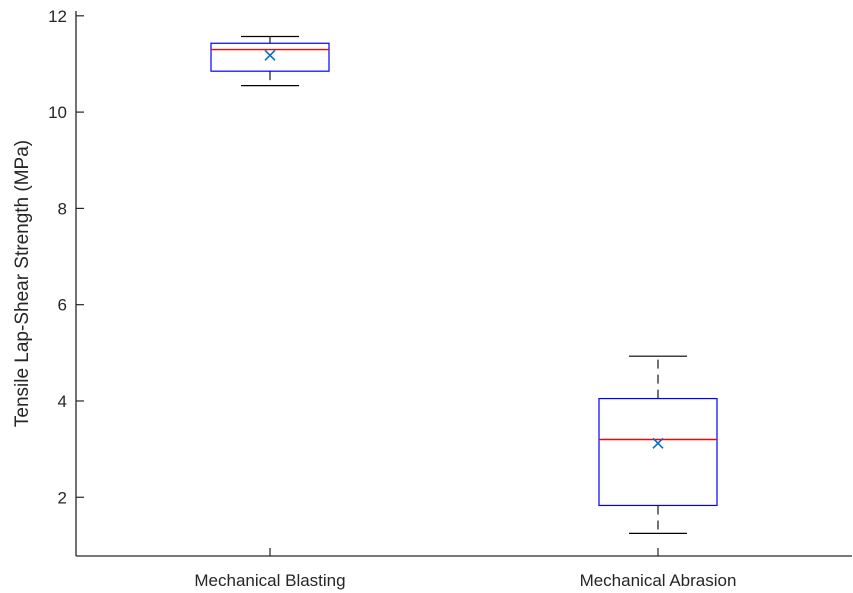 The image size is (853, 593). Describe the element at coordinates (57, 112) in the screenshot. I see `y-tick-label: 10` at that location.